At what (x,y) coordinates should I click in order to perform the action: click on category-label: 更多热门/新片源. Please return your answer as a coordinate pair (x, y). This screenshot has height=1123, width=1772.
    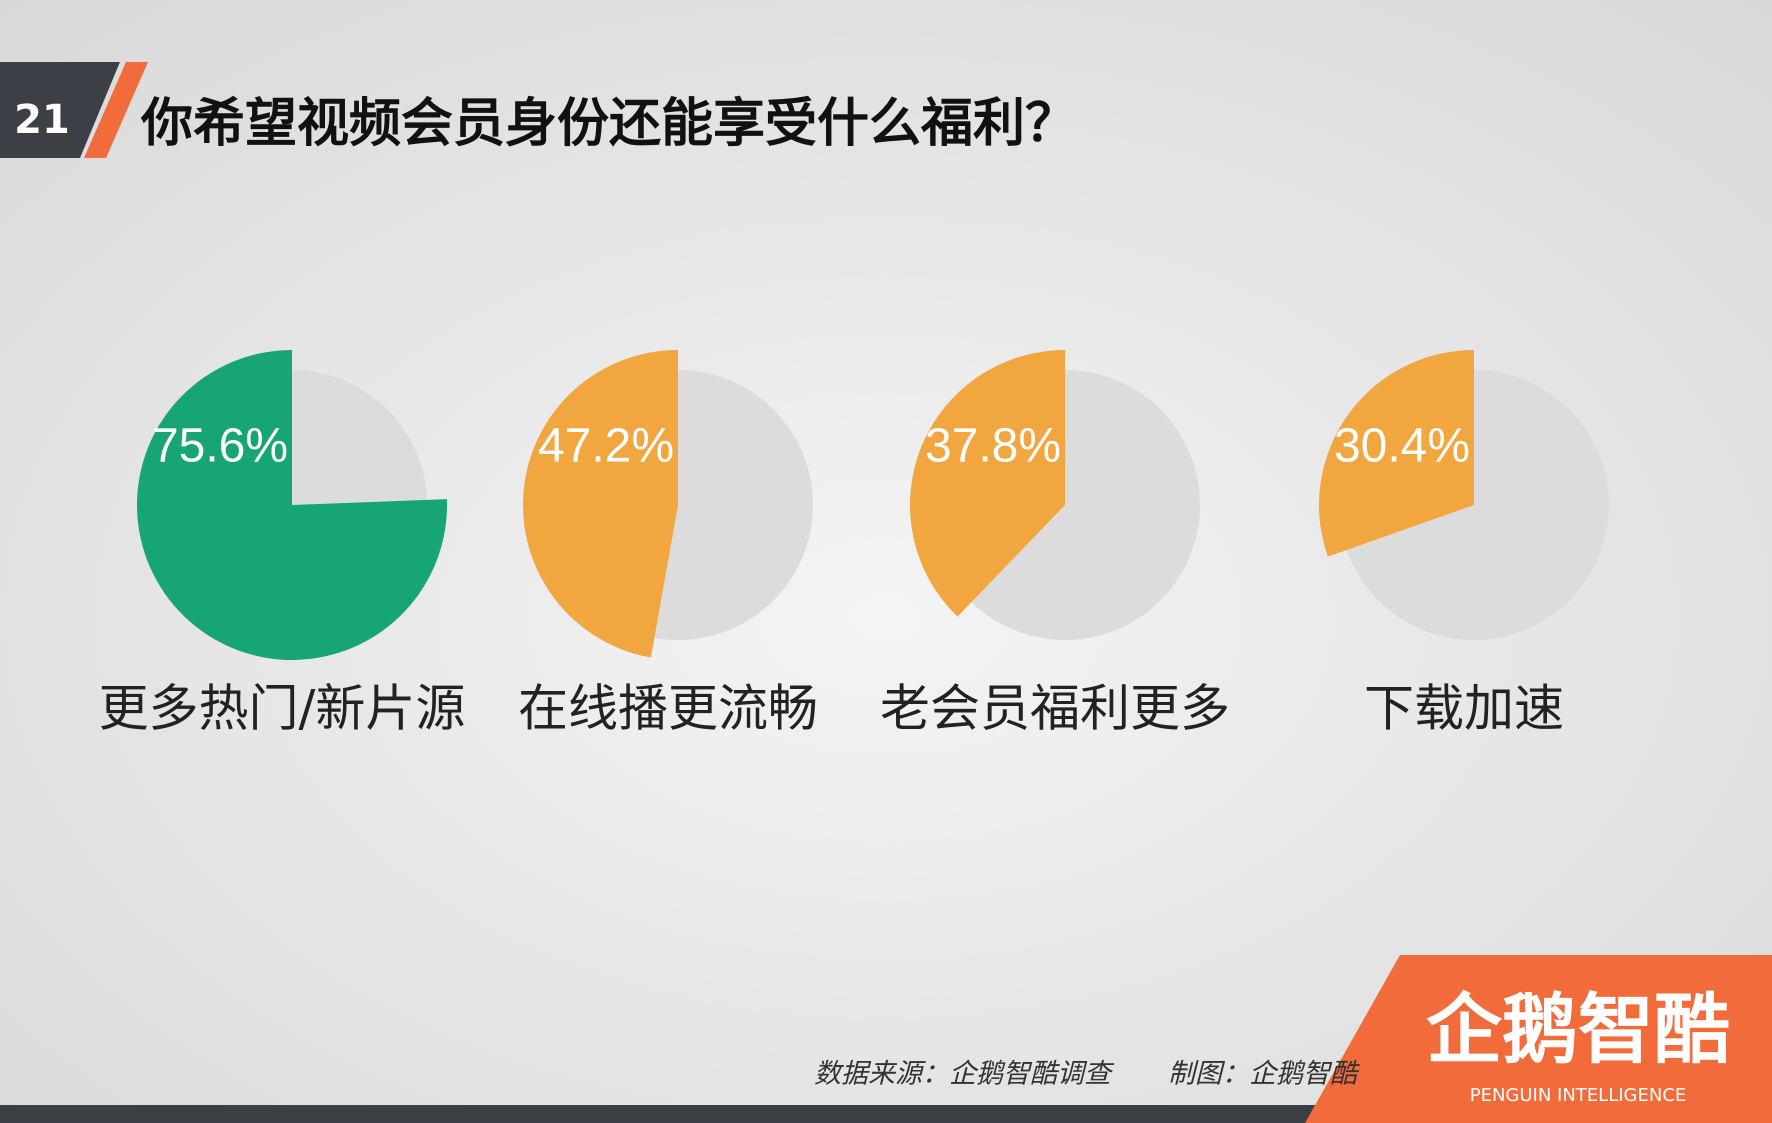
    Looking at the image, I should click on (282, 709).